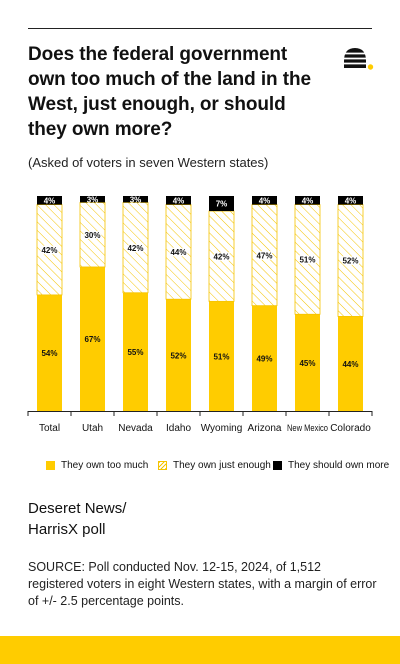 The image size is (400, 664). Describe the element at coordinates (200, 28) in the screenshot. I see `top-rule` at that location.